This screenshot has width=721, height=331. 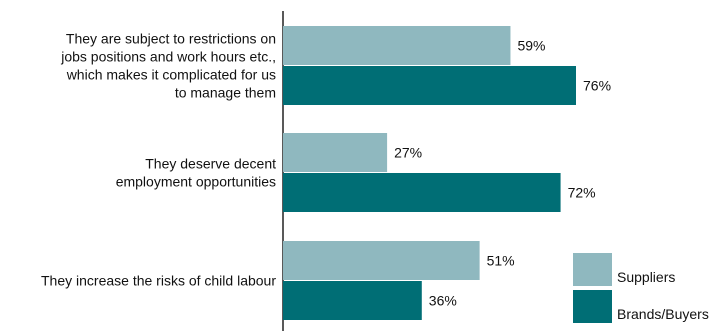 I want to click on data-label-suppliers-1: 59%, so click(x=531, y=46).